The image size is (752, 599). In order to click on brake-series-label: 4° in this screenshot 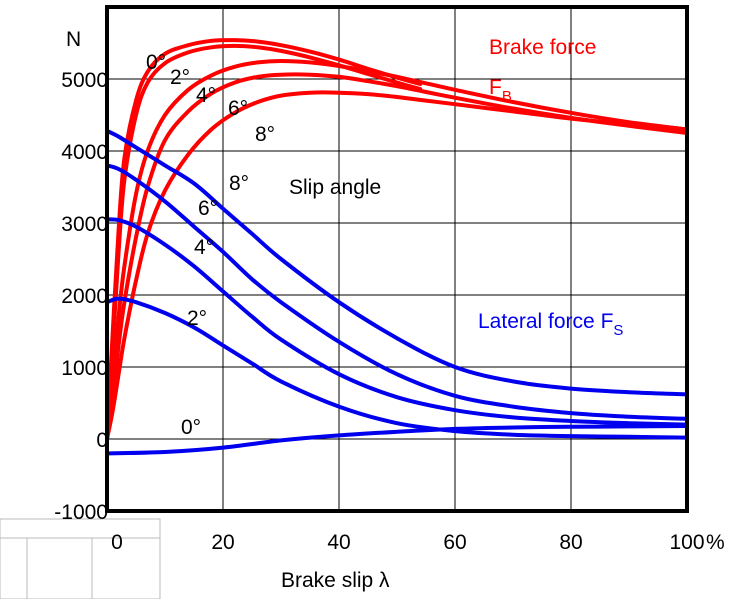, I will do `click(206, 95)`.